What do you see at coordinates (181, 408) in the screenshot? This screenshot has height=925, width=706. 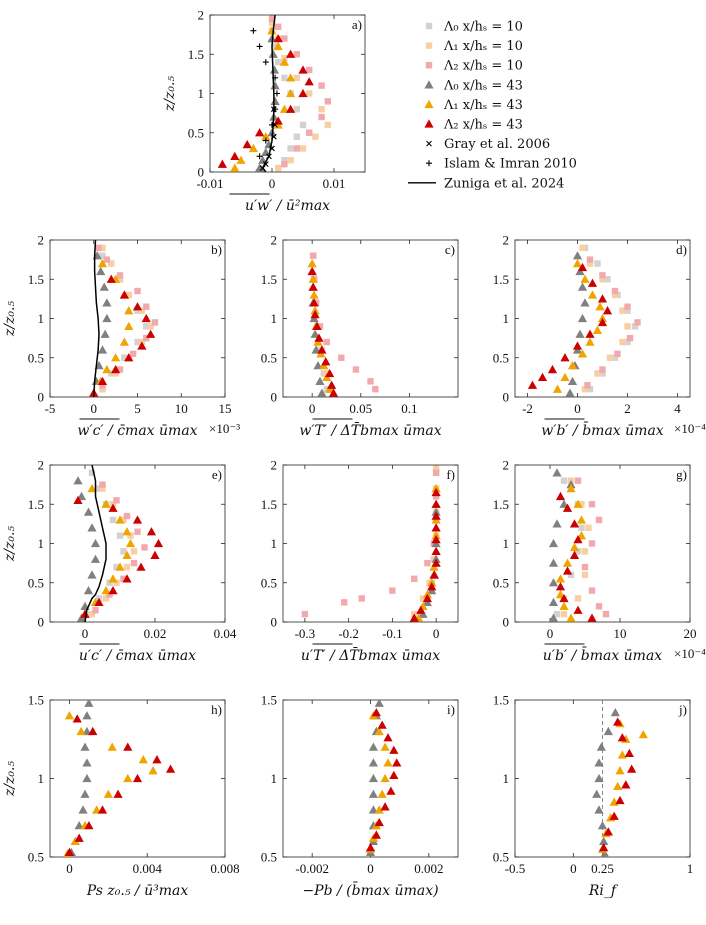 I see `x-tick-label: 10` at bounding box center [181, 408].